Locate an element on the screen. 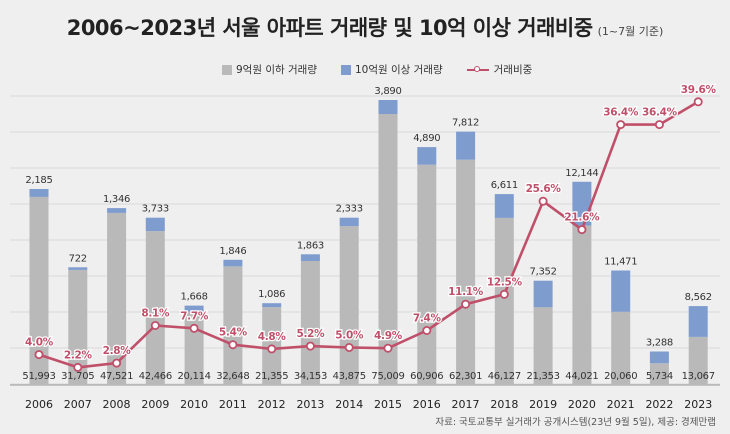 The height and width of the screenshot is (434, 730). bar-below-2008 is located at coordinates (117, 298).